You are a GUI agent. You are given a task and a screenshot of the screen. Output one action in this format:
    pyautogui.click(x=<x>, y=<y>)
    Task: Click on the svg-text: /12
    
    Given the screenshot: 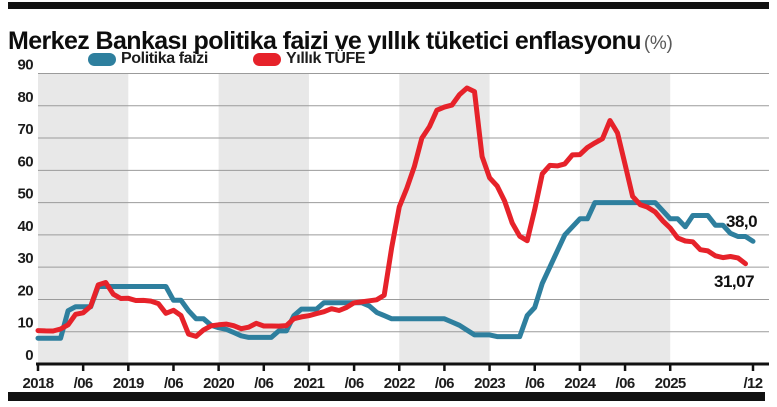 What is the action you would take?
    pyautogui.click(x=752, y=383)
    